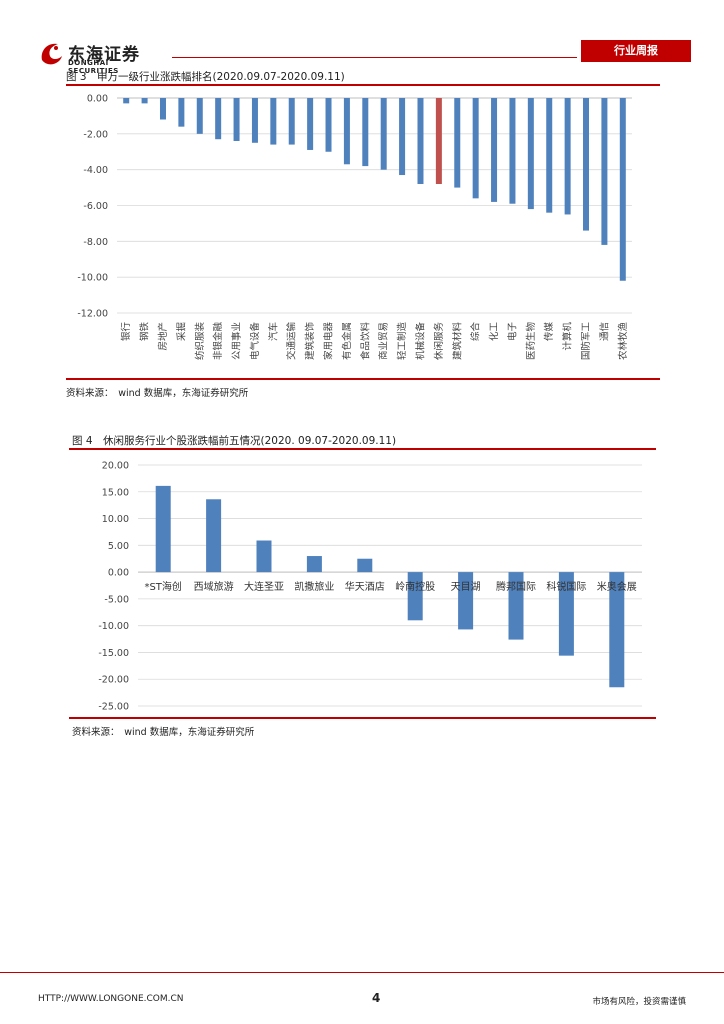 This screenshot has height=1024, width=724. Describe the element at coordinates (420, 341) in the screenshot. I see `x-tick-label: 机械设备` at that location.